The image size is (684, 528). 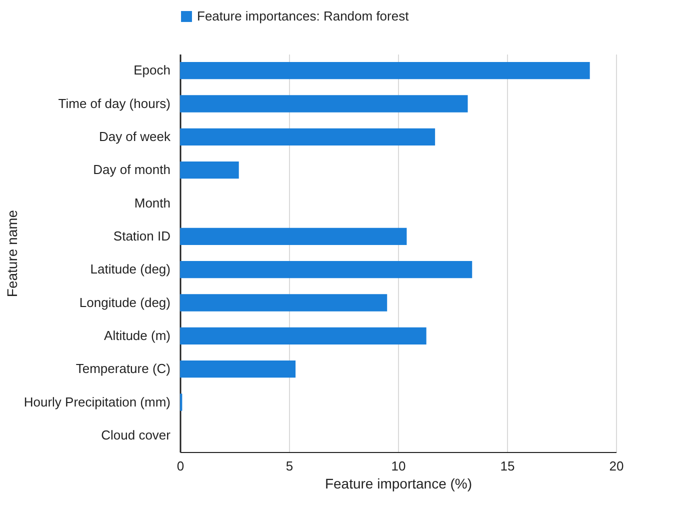 What do you see at coordinates (130, 269) in the screenshot?
I see `y-tick-label: Latitude (deg)` at bounding box center [130, 269].